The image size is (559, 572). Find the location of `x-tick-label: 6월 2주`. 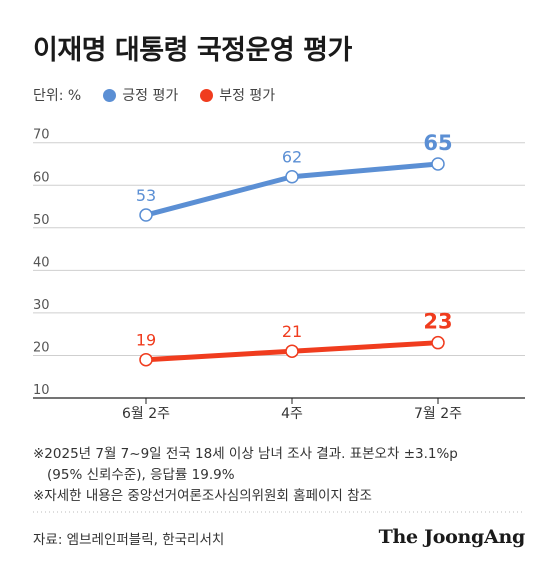

x-tick-label: 6월 2주 is located at coordinates (146, 414).